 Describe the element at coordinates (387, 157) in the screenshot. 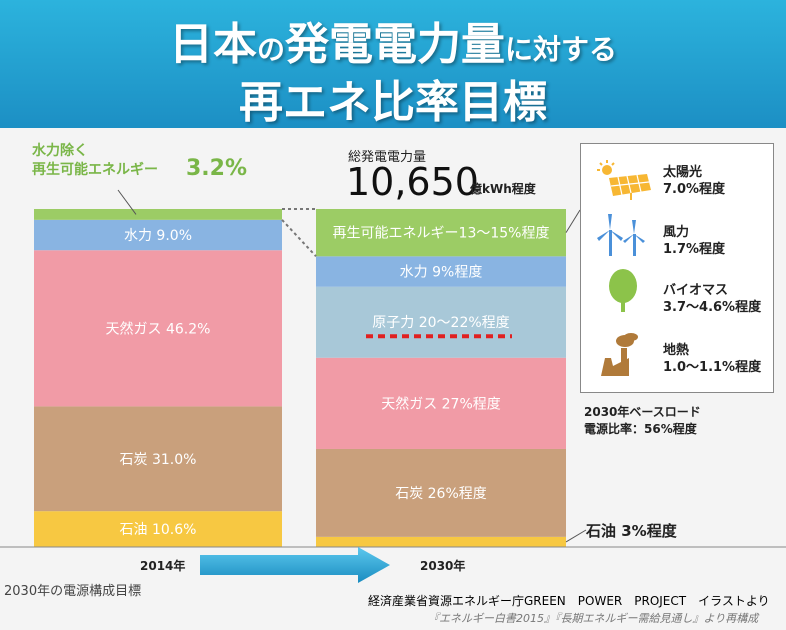

I see `total-generation-label: 総発電電力量` at that location.